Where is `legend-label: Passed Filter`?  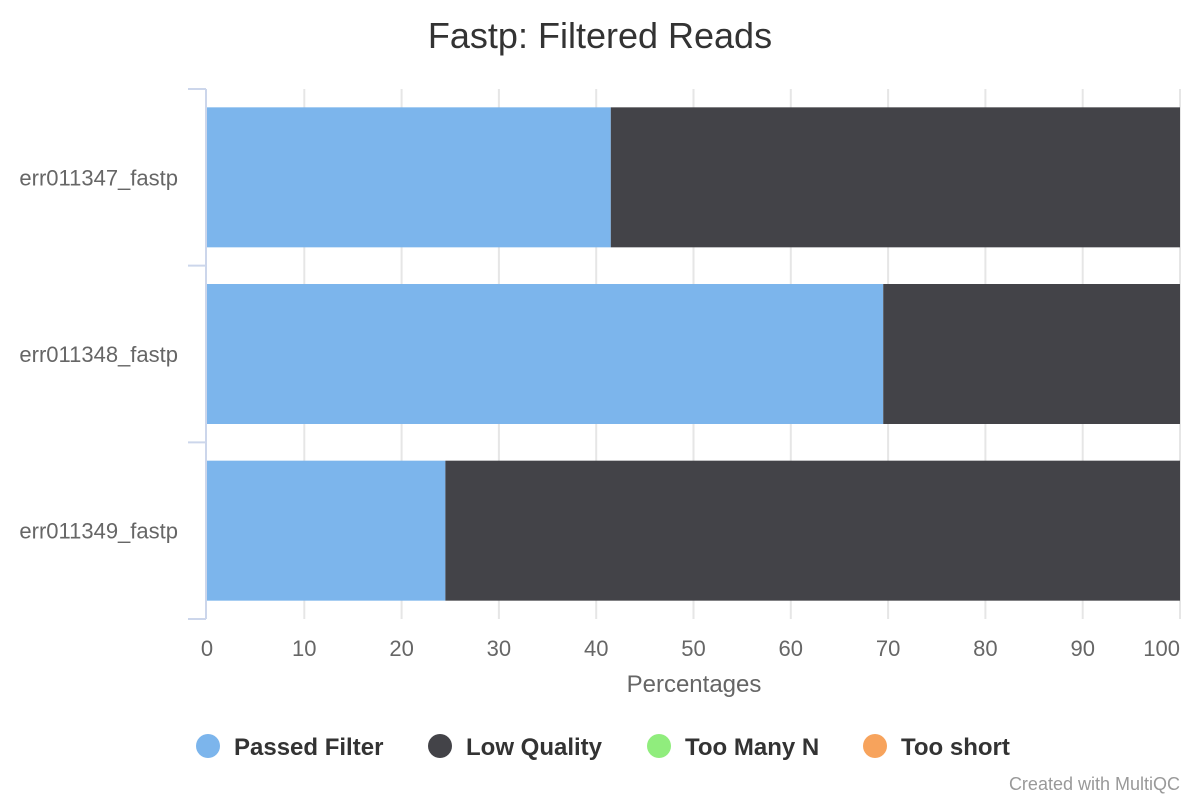
legend-label: Passed Filter is located at coordinates (308, 747).